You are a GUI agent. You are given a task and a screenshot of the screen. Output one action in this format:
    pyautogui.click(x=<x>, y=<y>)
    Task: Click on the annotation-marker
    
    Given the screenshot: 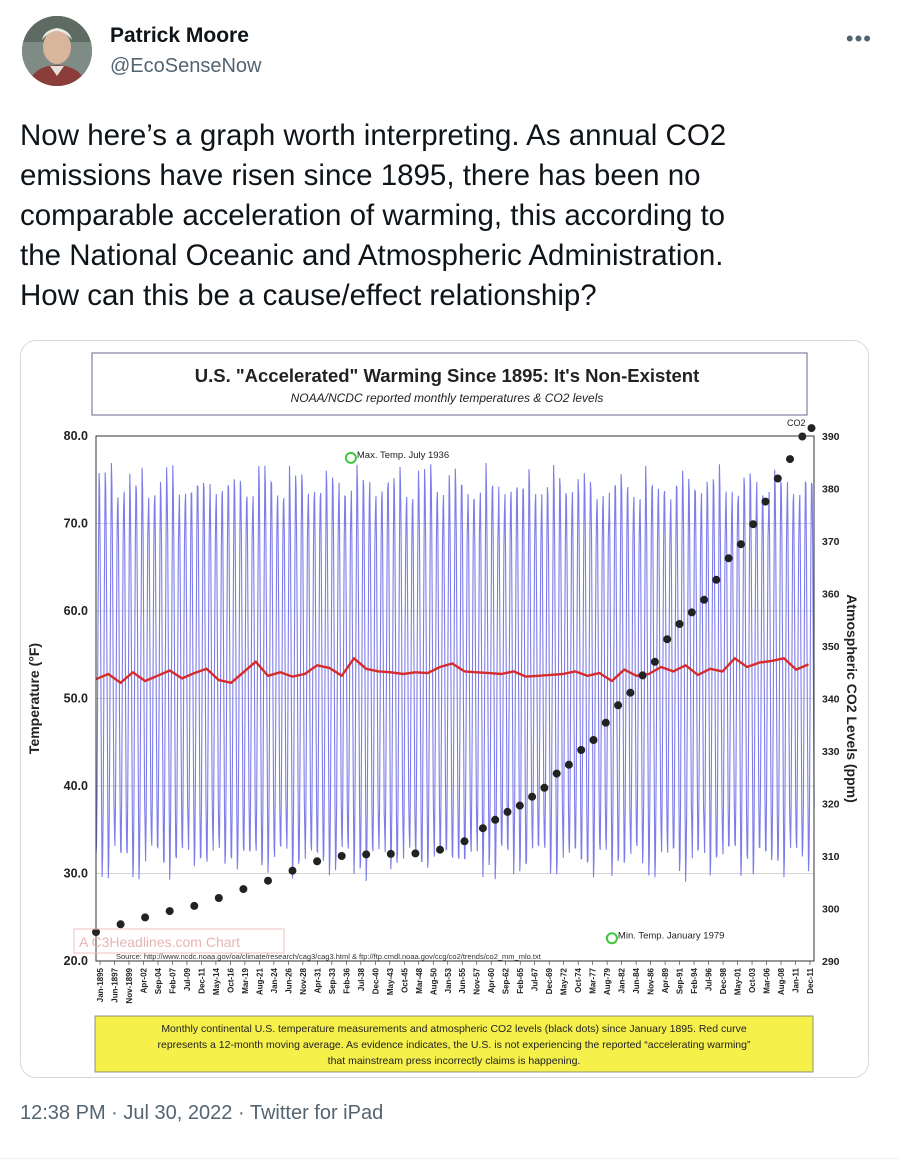 What is the action you would take?
    pyautogui.click(x=611, y=938)
    